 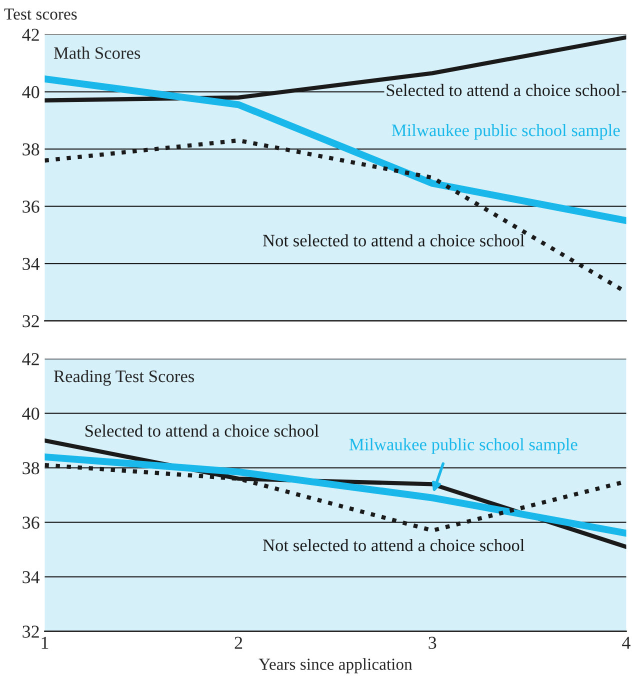 What do you see at coordinates (45, 642) in the screenshot?
I see `x-tick-label: 1` at bounding box center [45, 642].